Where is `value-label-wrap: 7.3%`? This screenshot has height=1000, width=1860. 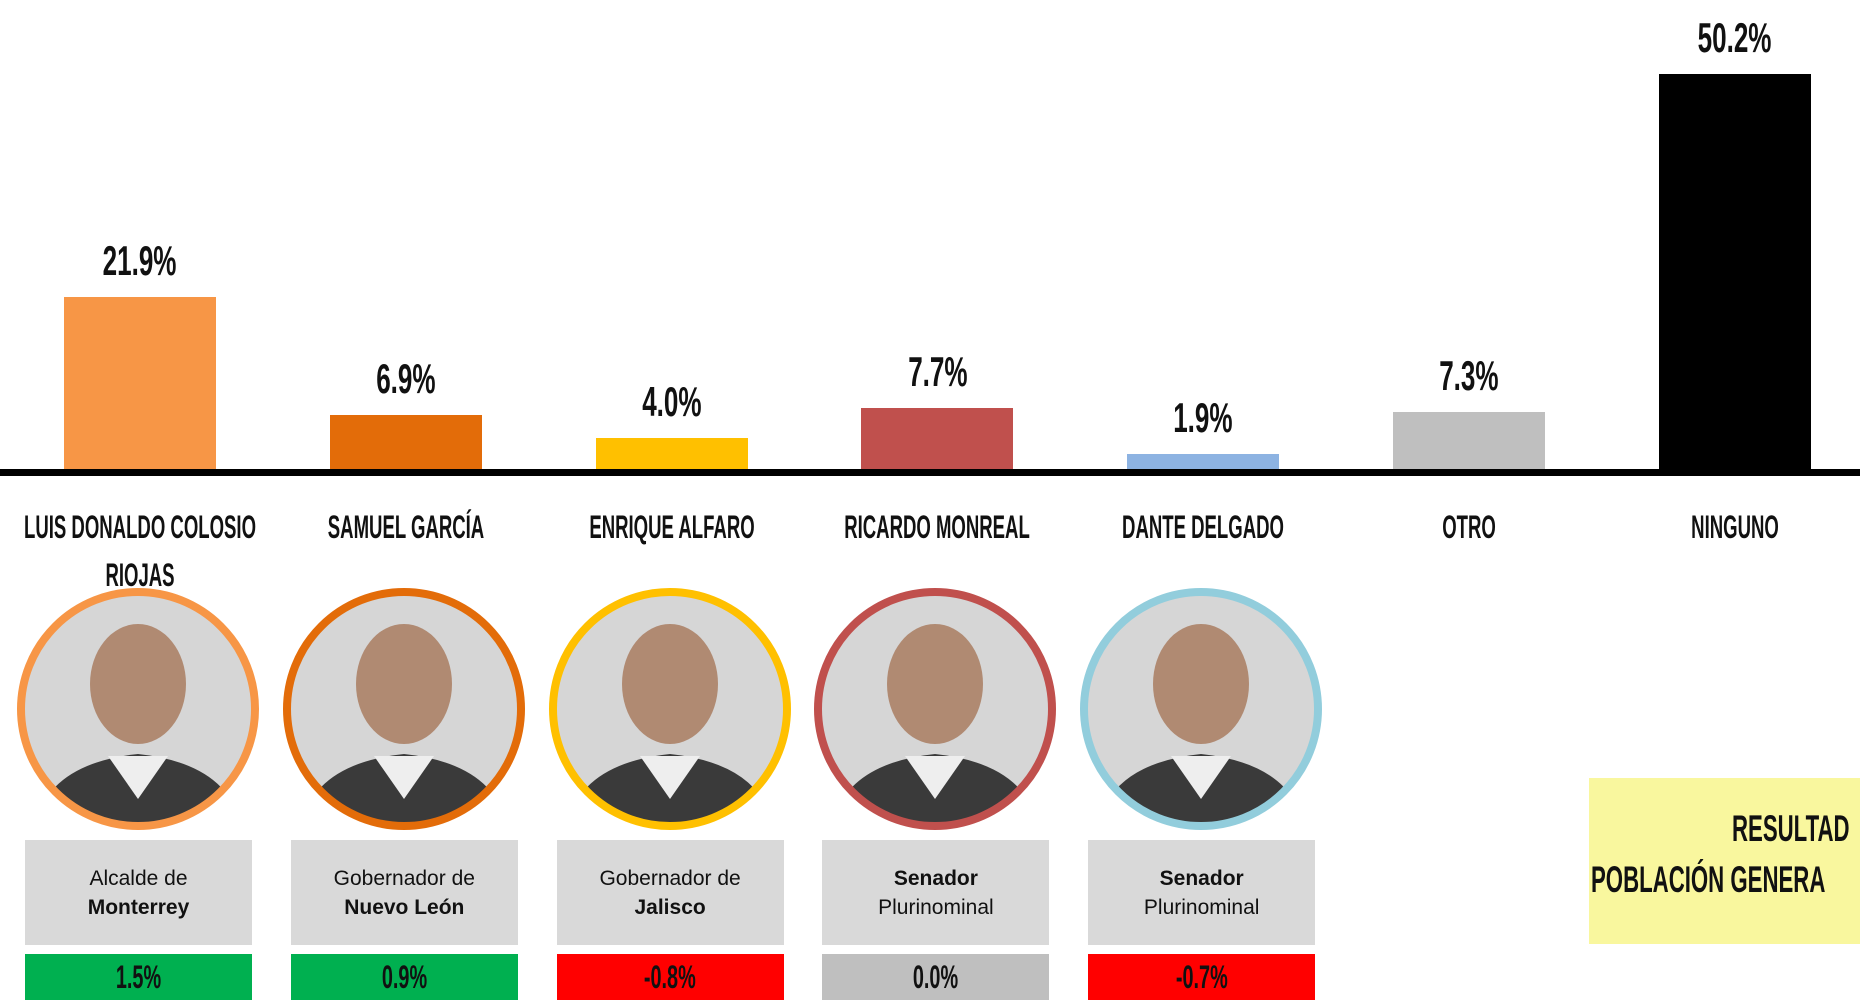
value-label-wrap: 7.3% is located at coordinates (1469, 376).